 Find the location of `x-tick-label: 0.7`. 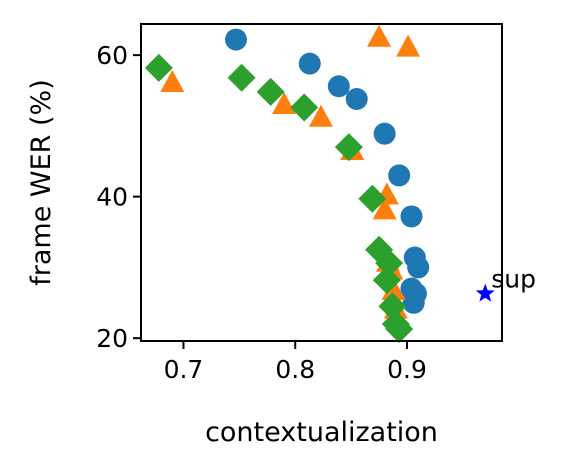

x-tick-label: 0.7 is located at coordinates (184, 369).